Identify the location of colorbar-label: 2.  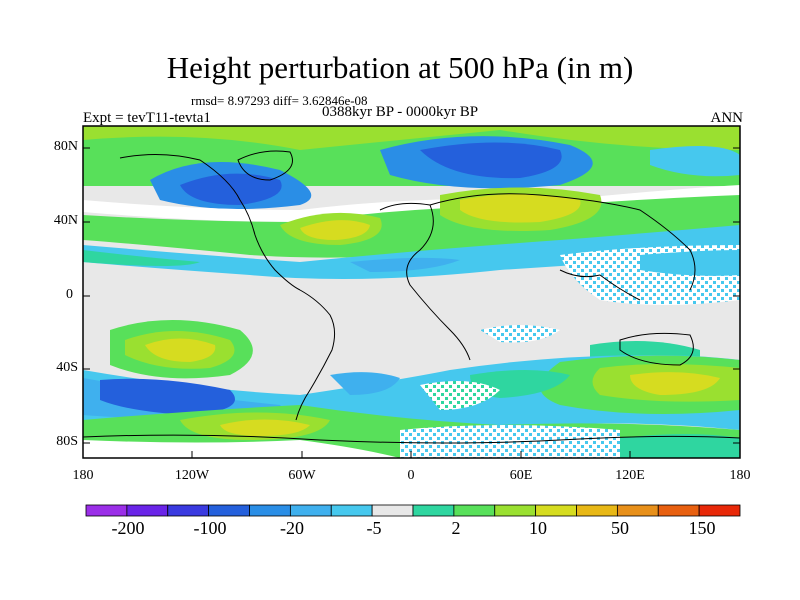
(456, 528).